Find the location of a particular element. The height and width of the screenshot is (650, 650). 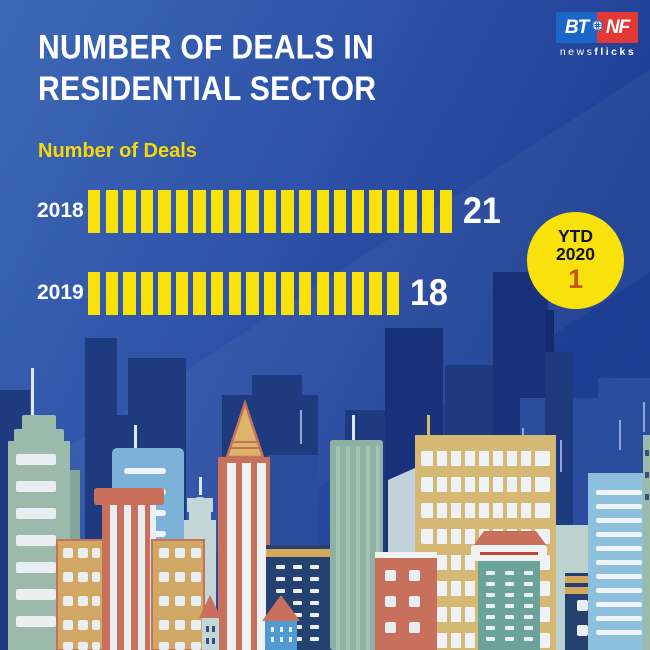

ytd-2020-badge: YTD 2020 1 is located at coordinates (575, 260).